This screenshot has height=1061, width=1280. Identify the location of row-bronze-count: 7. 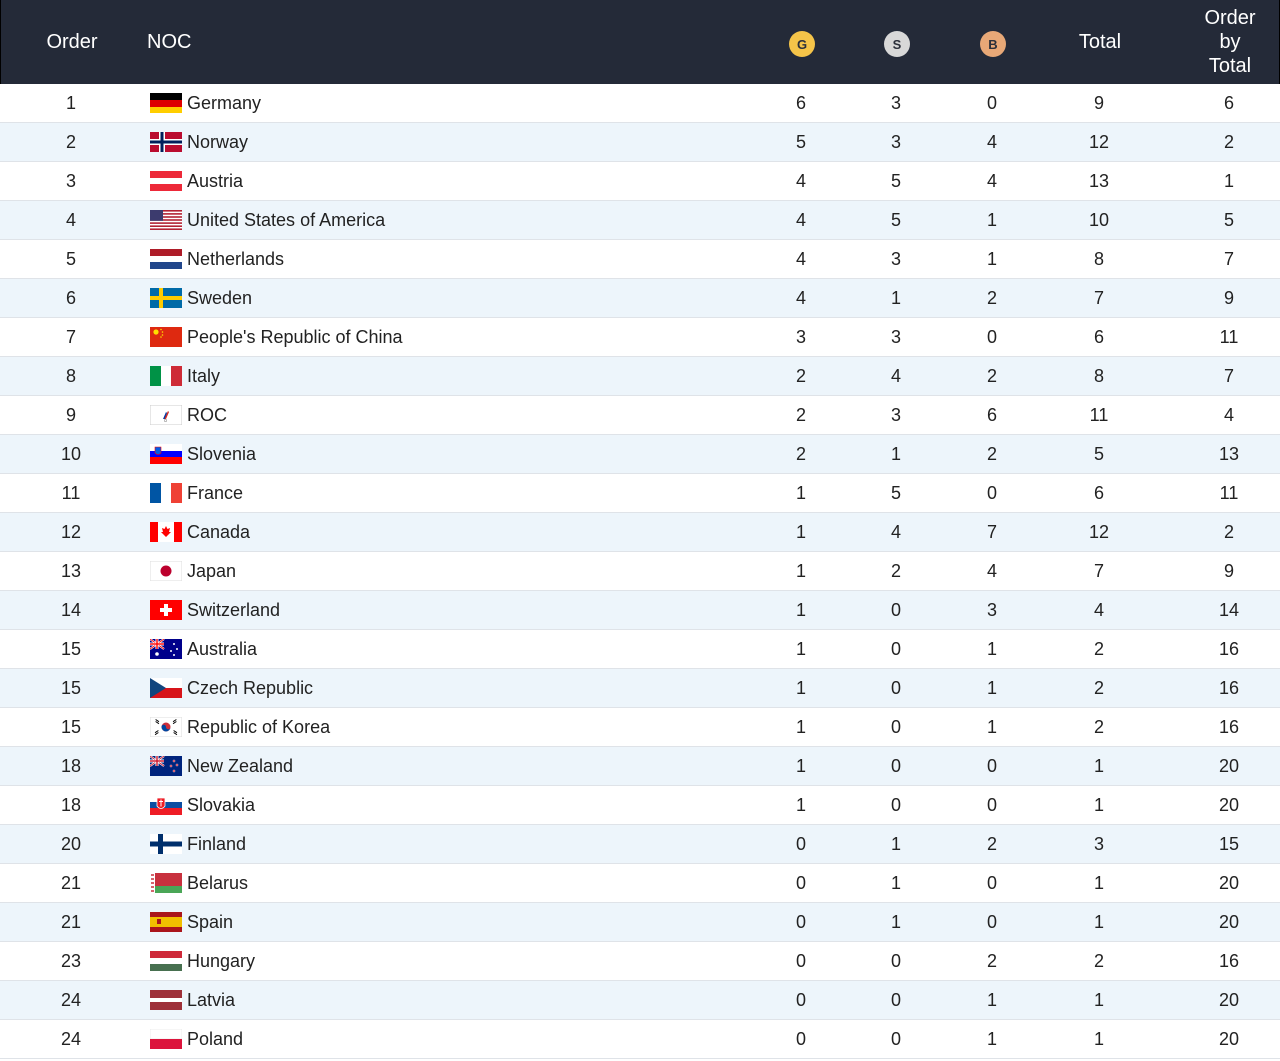
(991, 532).